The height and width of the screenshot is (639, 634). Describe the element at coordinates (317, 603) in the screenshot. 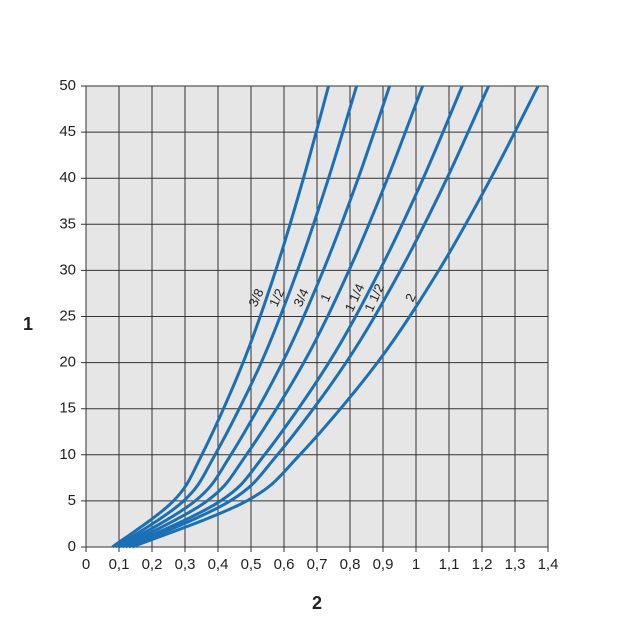

I see `x-axis-label: 2` at that location.